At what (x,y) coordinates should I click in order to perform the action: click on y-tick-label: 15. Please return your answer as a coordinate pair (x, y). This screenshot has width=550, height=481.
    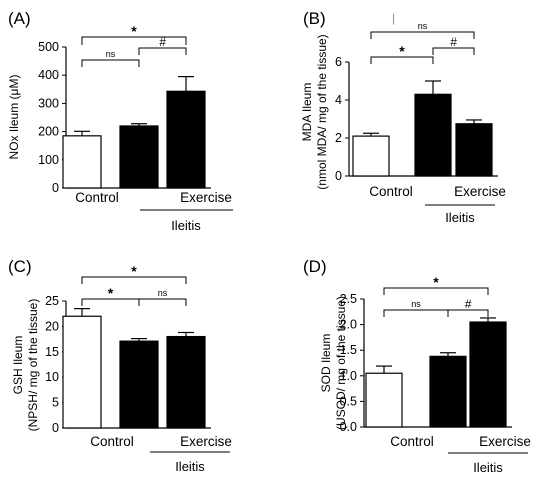
    Looking at the image, I should click on (52, 352).